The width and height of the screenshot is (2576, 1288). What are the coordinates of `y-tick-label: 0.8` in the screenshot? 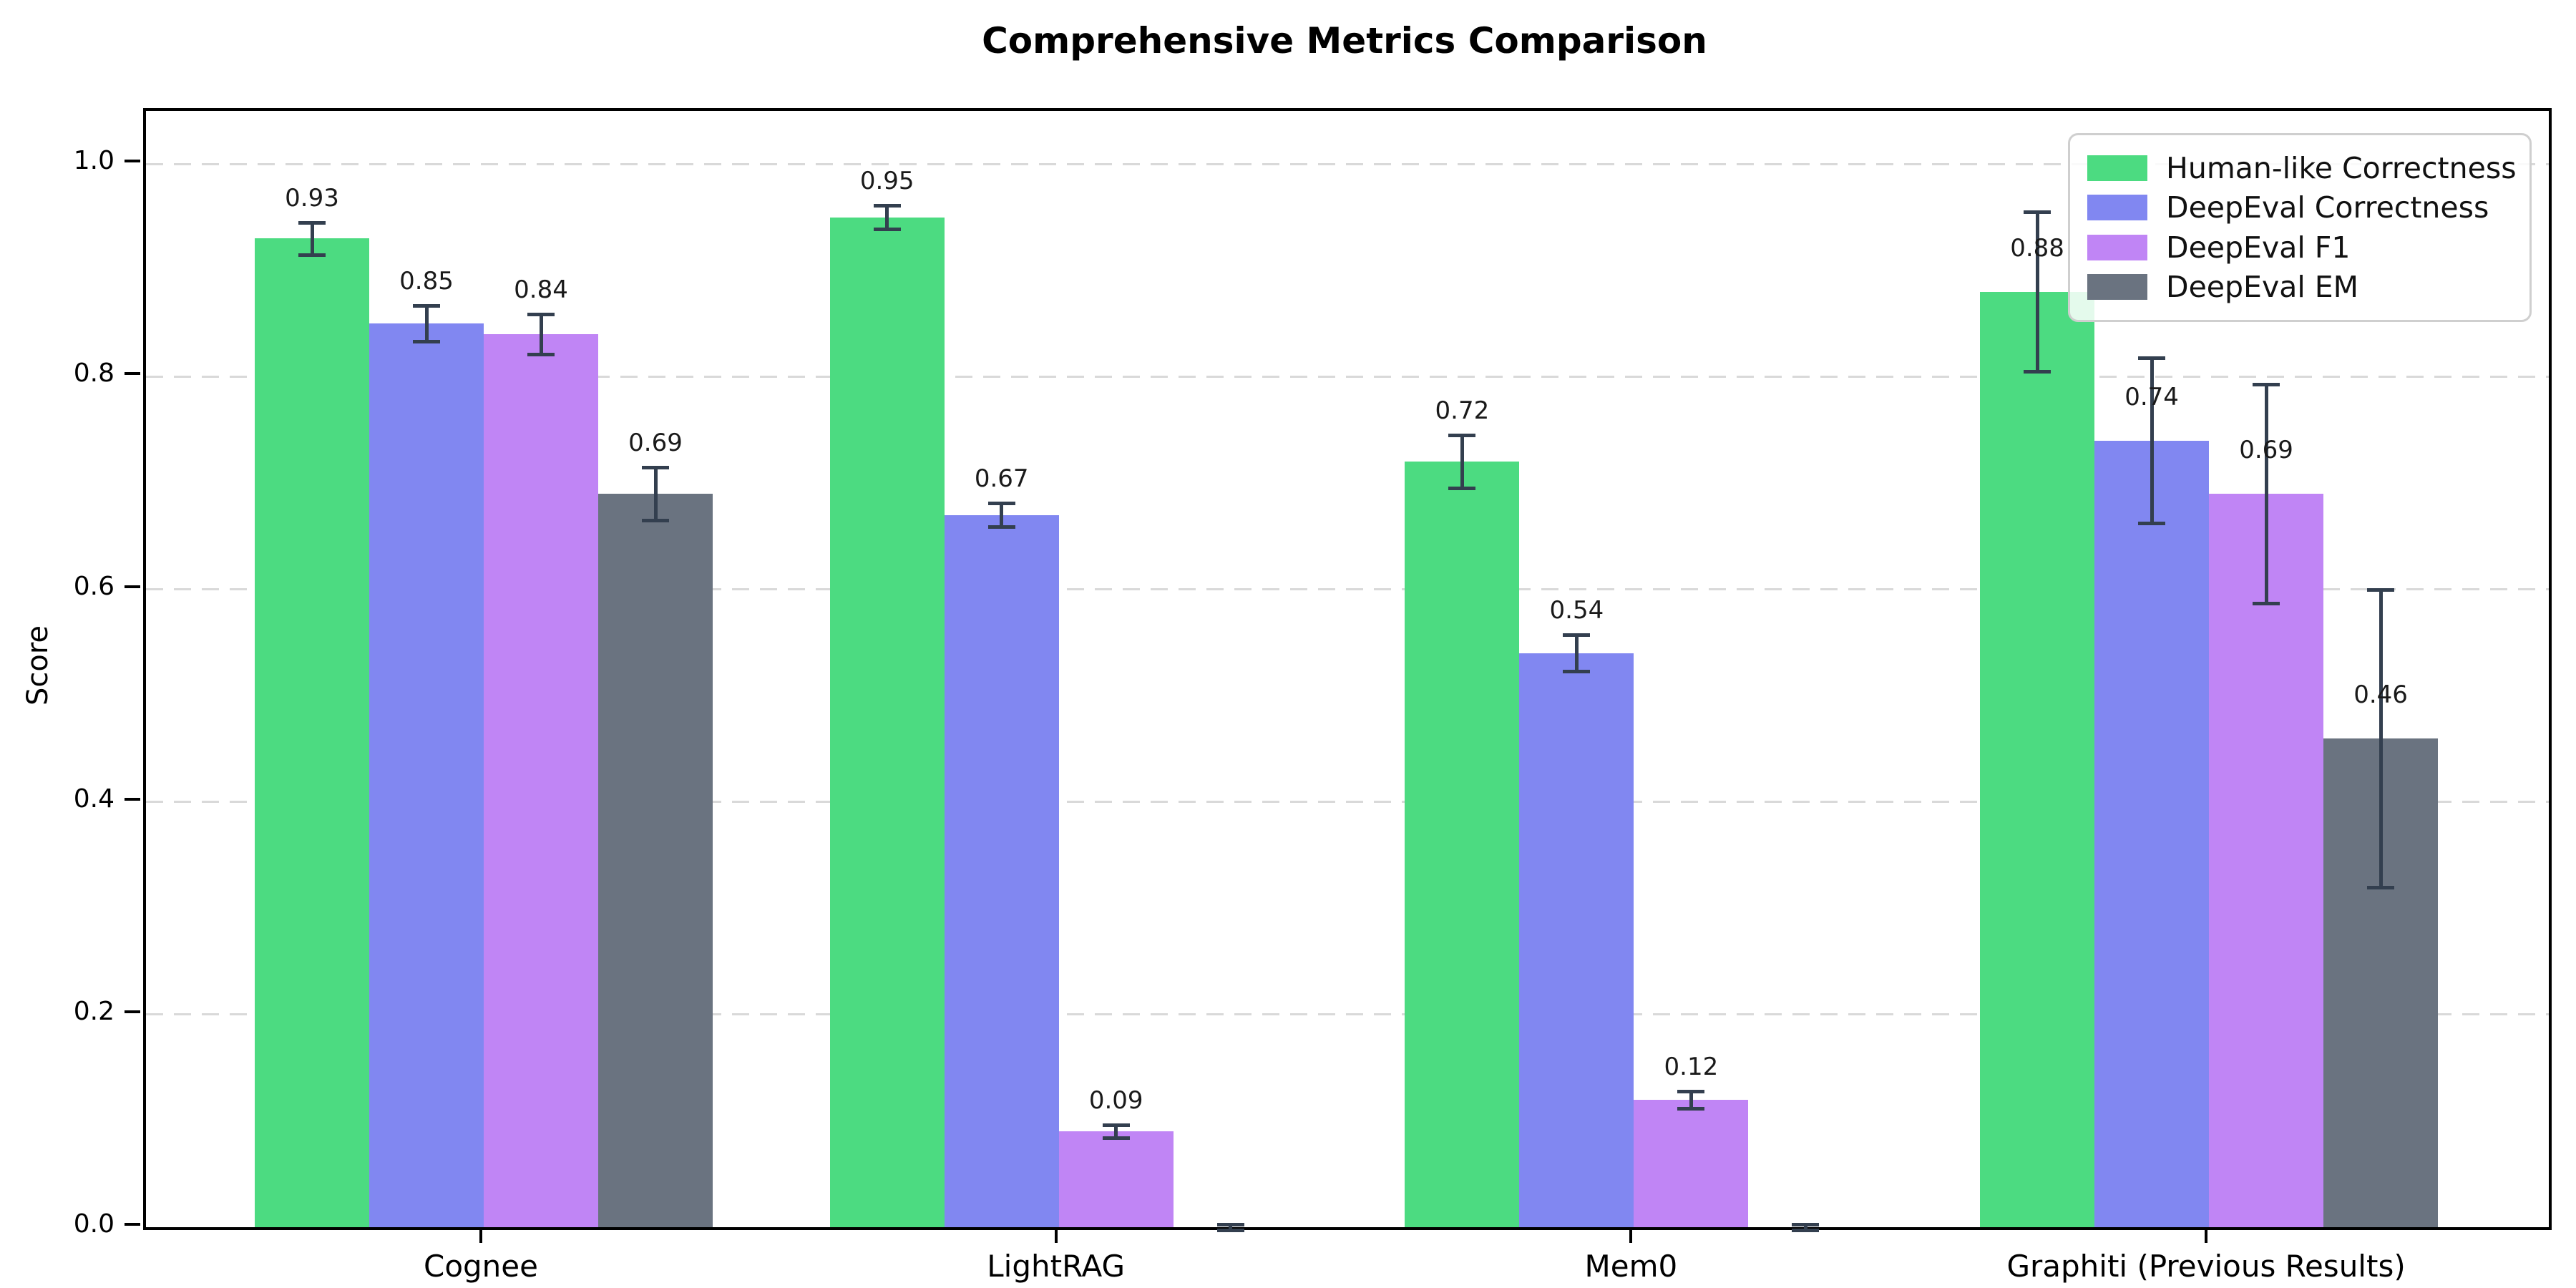 It's located at (93, 373).